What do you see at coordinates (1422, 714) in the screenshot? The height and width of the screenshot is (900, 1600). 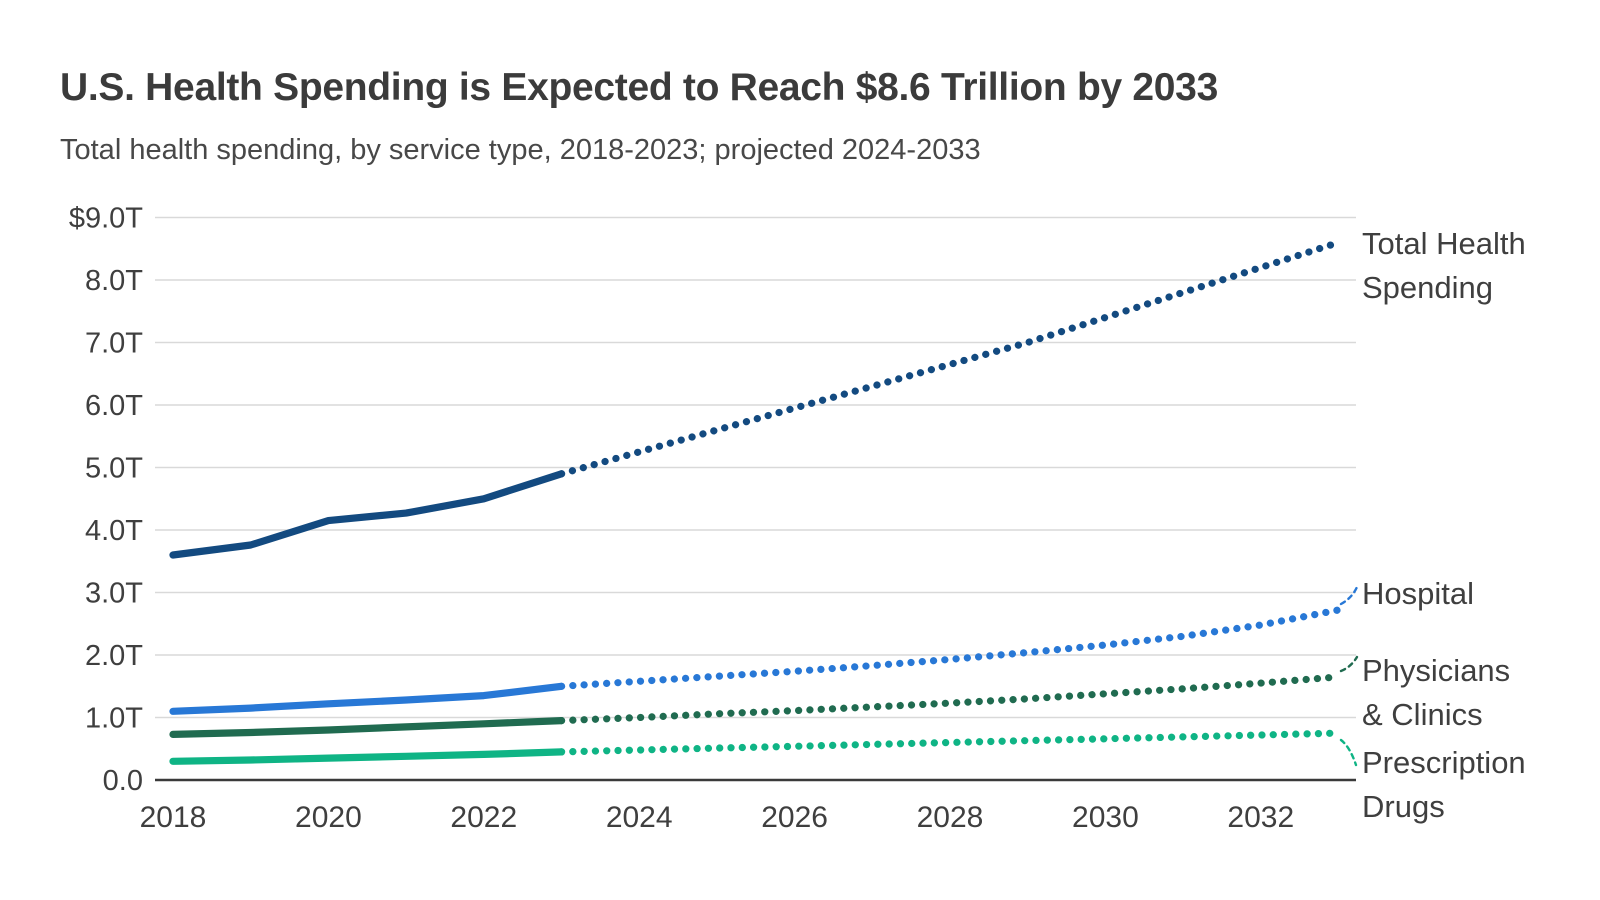 I see `series-label-physicians-clinics: & Clinics` at bounding box center [1422, 714].